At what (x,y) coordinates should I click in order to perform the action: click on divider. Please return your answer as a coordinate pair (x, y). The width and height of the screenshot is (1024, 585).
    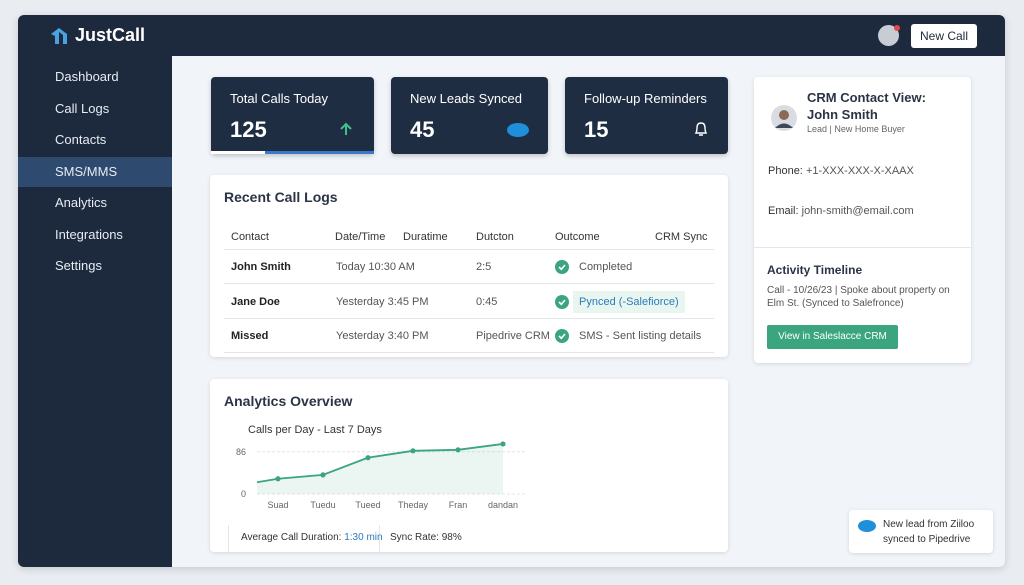
    Looking at the image, I should click on (304, 538).